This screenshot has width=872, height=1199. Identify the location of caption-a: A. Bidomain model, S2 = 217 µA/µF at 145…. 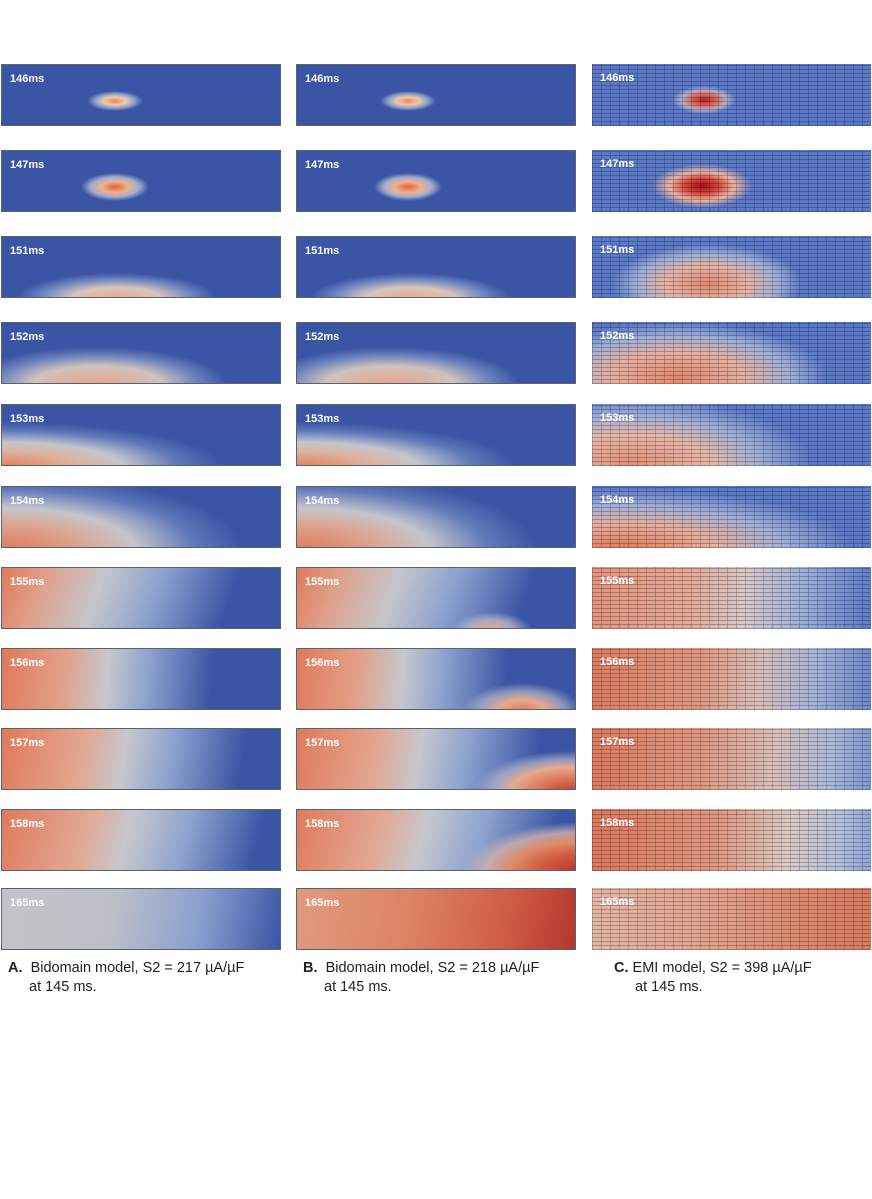
(149, 978).